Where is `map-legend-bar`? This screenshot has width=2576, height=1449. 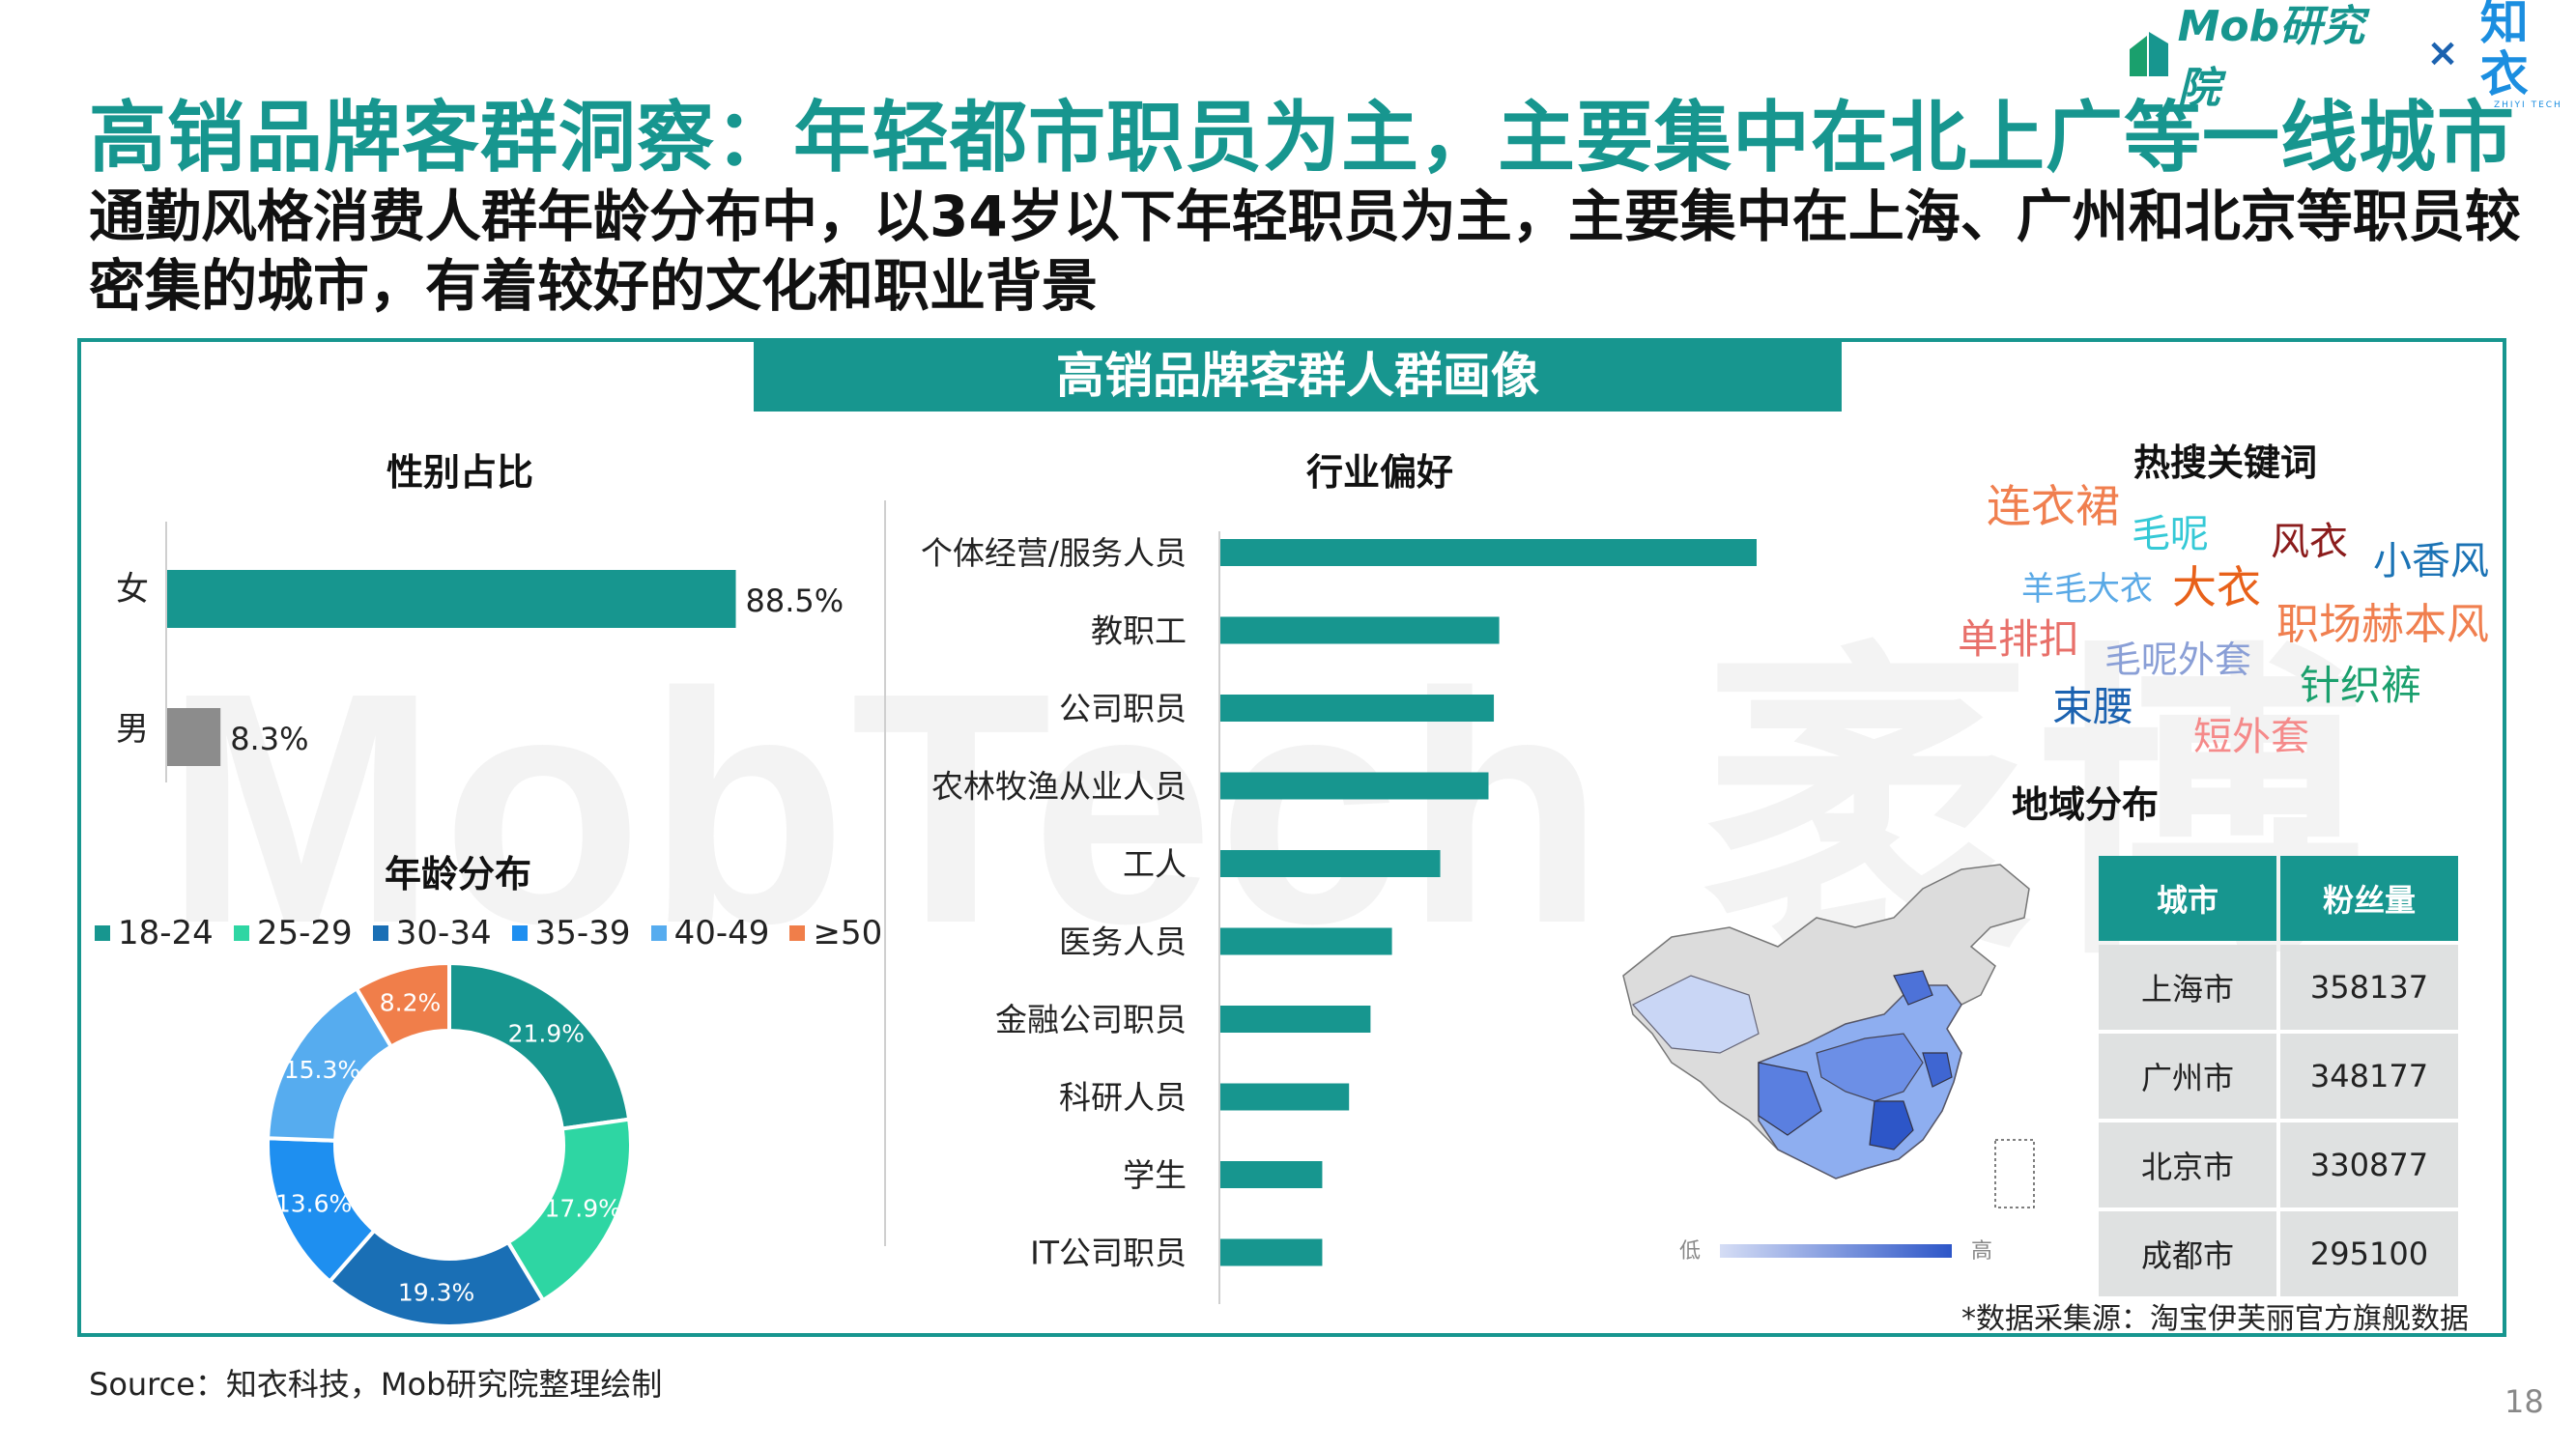
map-legend-bar is located at coordinates (1836, 1251).